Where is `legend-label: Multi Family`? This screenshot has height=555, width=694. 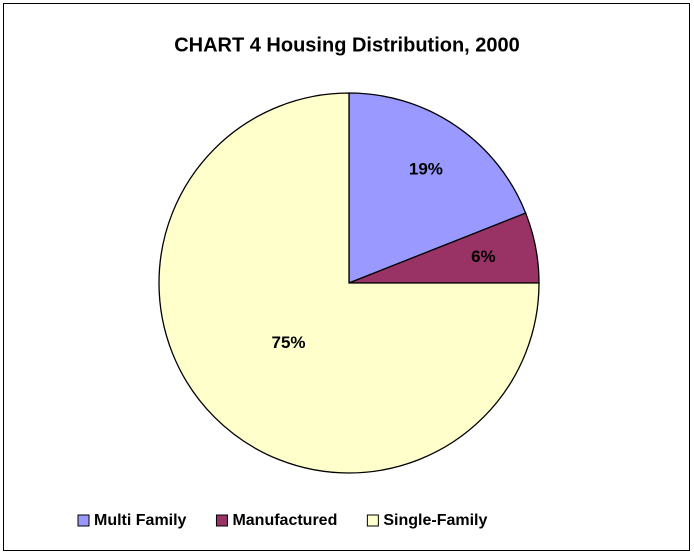 legend-label: Multi Family is located at coordinates (140, 520).